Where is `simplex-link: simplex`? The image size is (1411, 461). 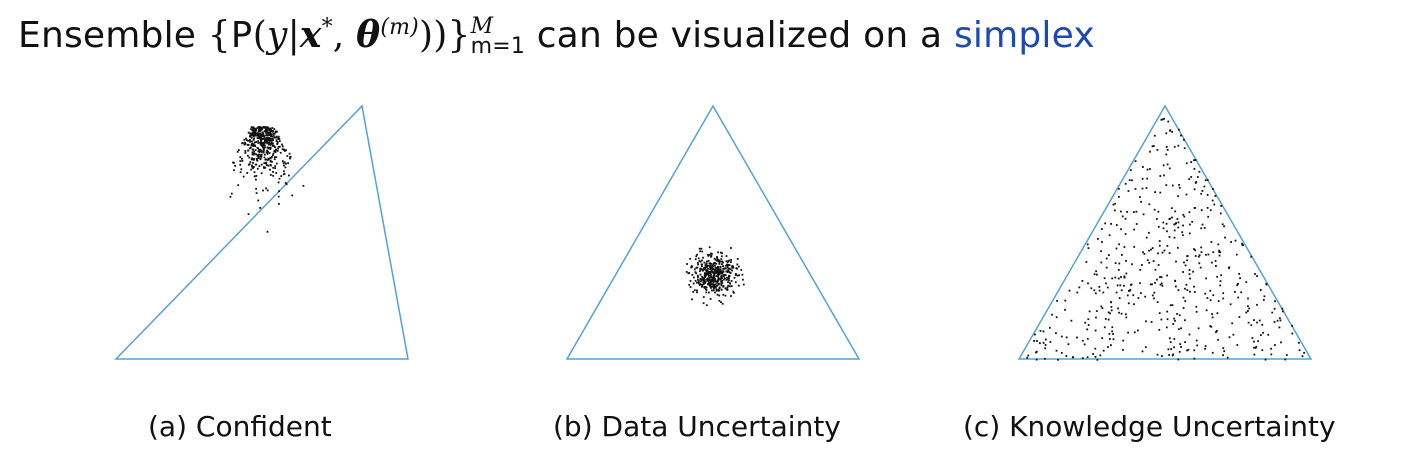 simplex-link: simplex is located at coordinates (1024, 35).